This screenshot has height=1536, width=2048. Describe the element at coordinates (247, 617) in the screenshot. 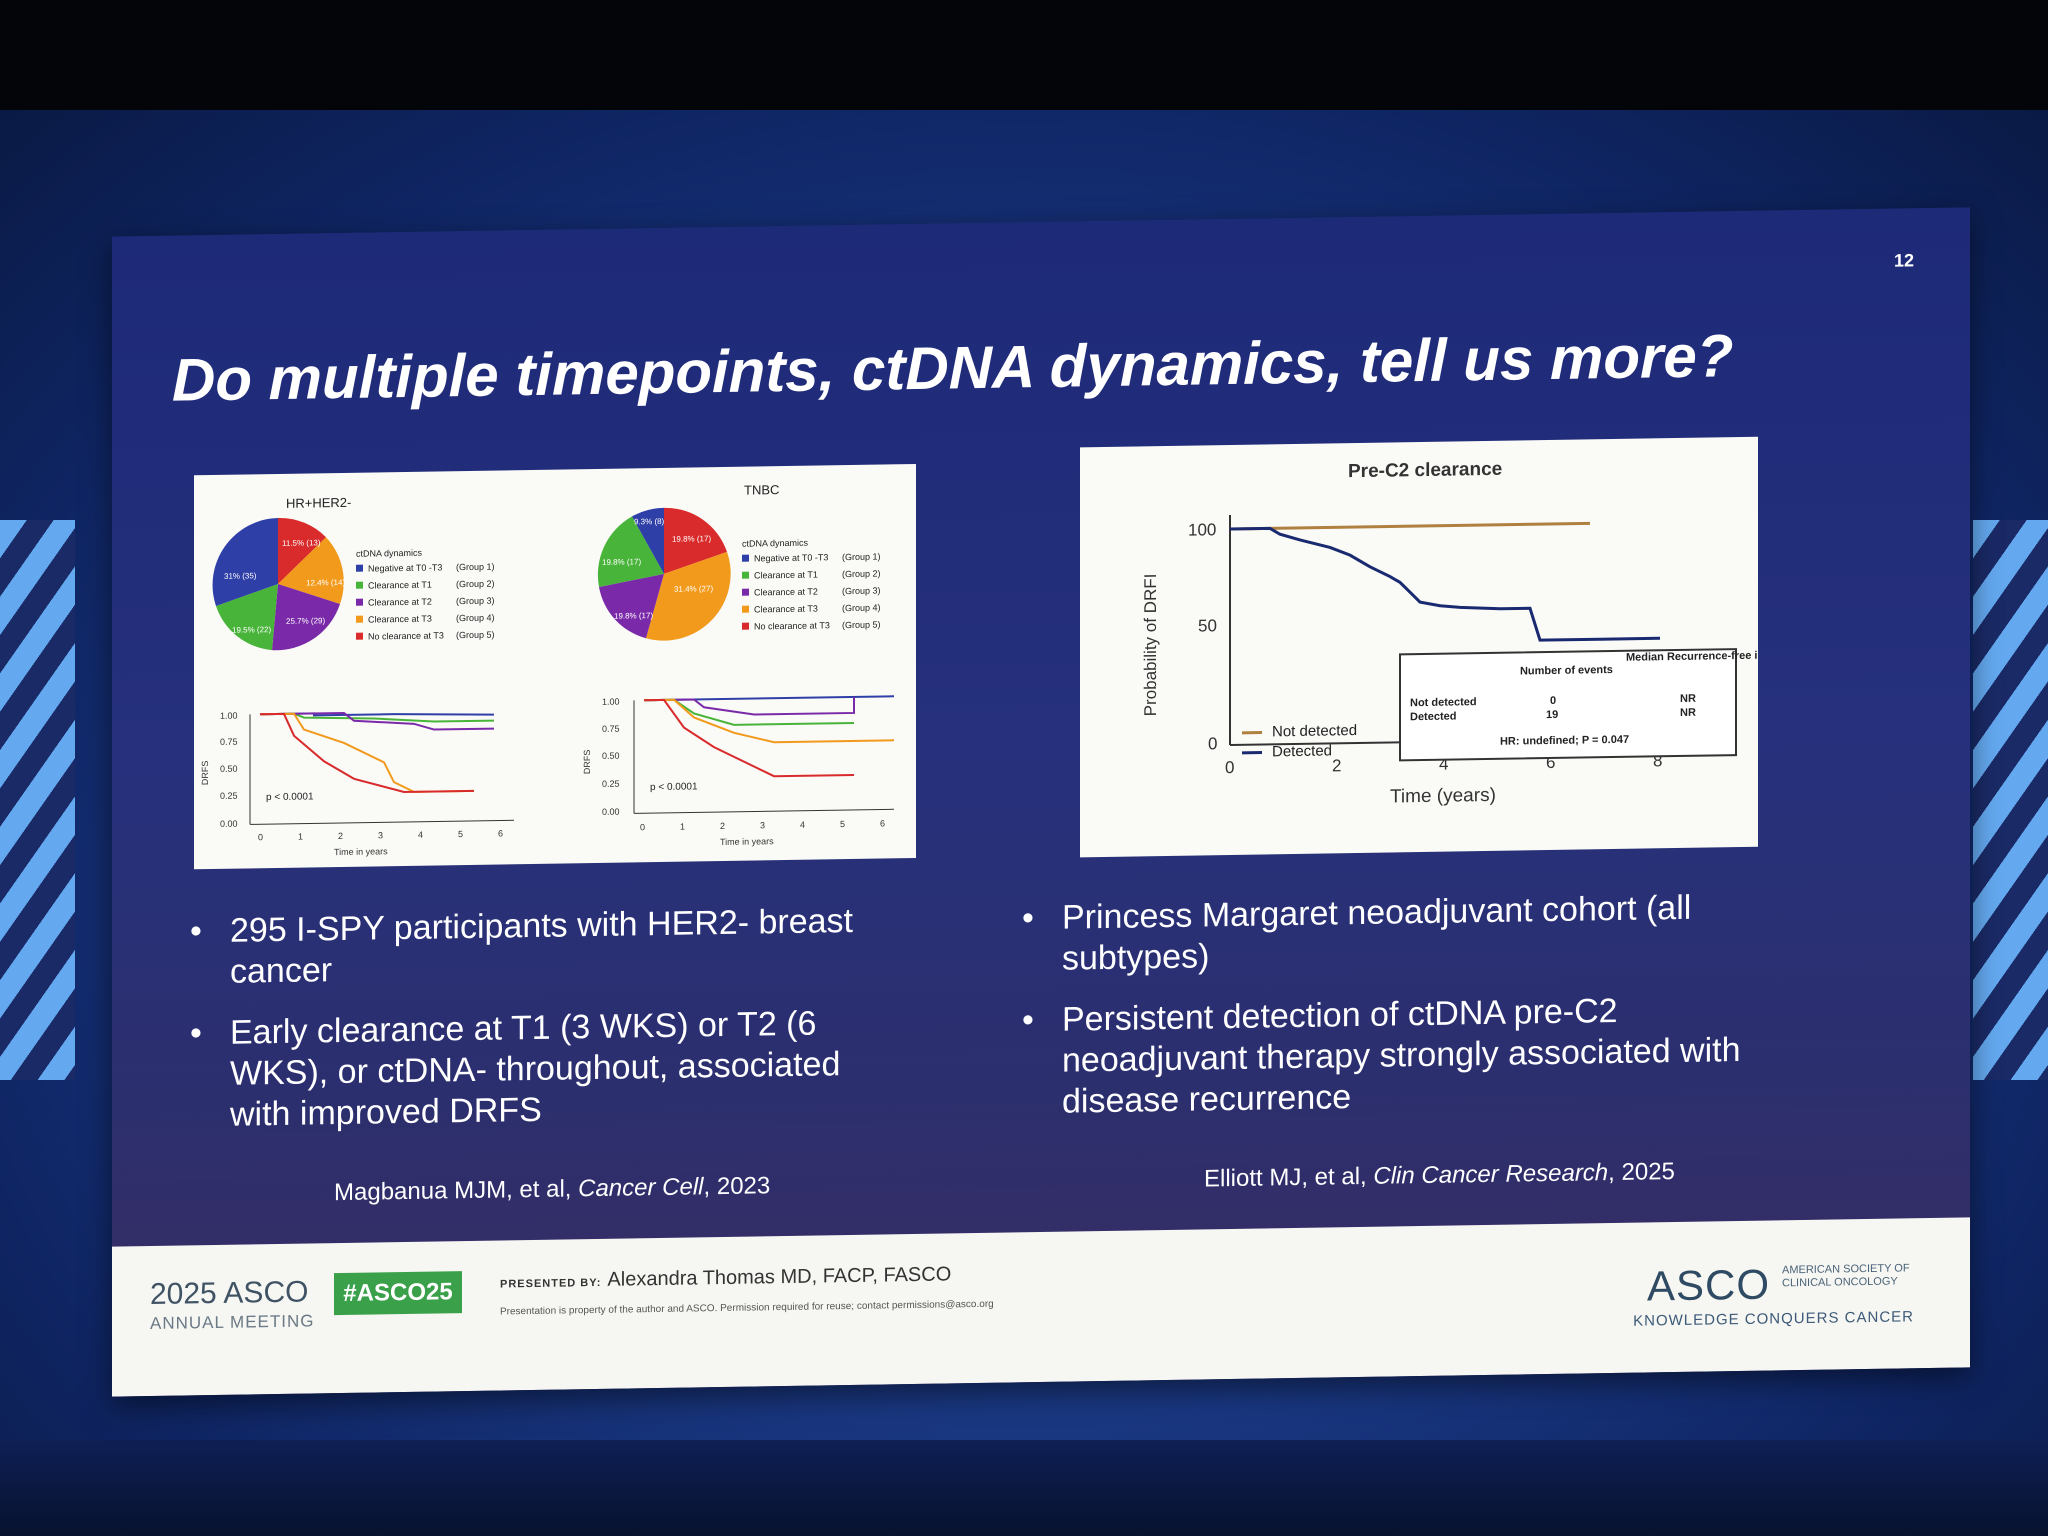

I see `hr-pie-slice-group2` at that location.